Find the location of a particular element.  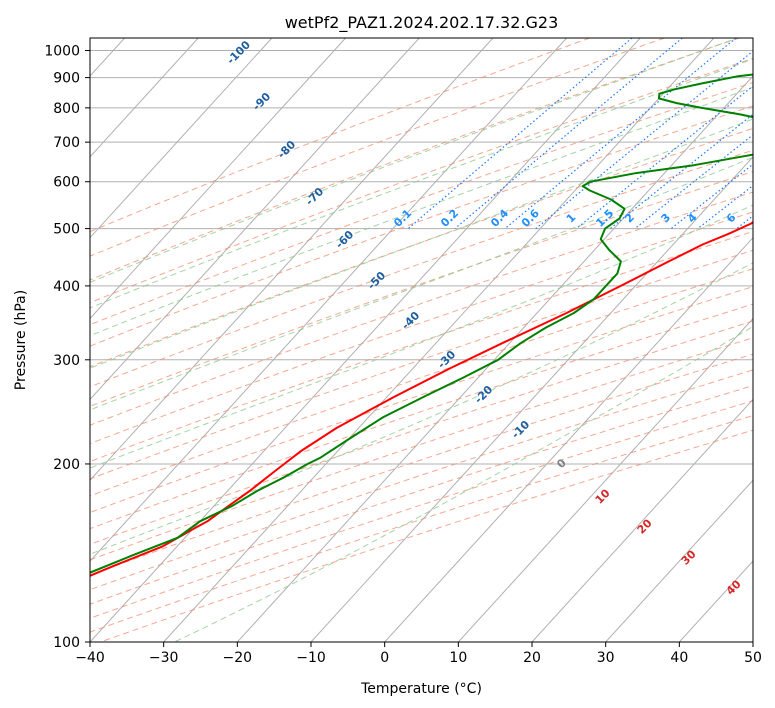

y-tick-label: 400 is located at coordinates (66, 287).